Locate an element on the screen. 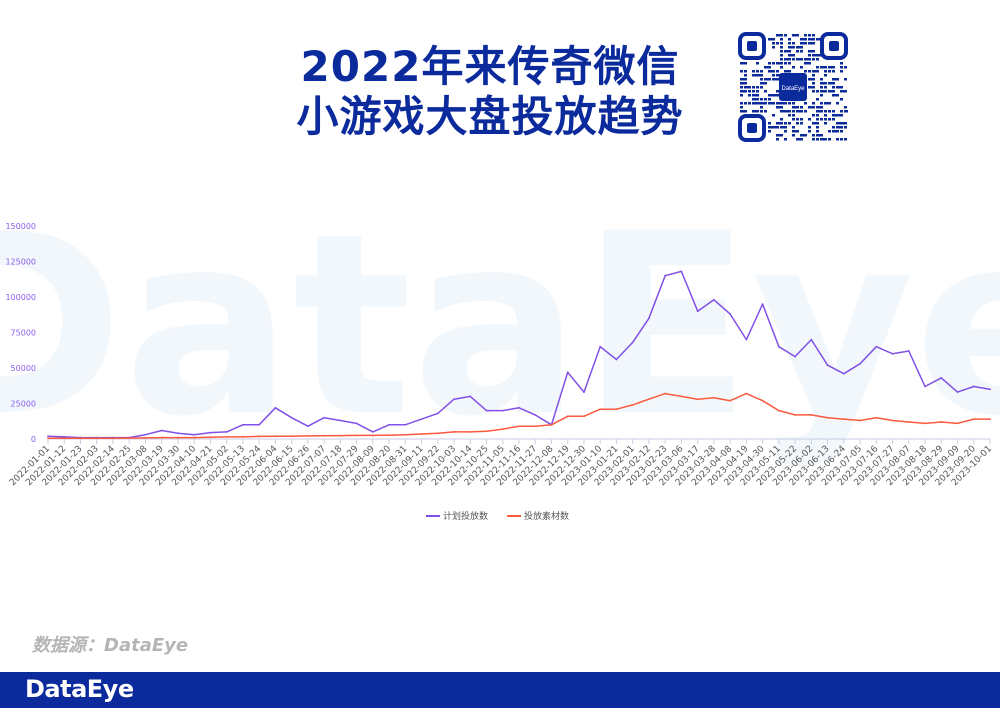 The image size is (1000, 708). qr-code: DataEye is located at coordinates (793, 87).